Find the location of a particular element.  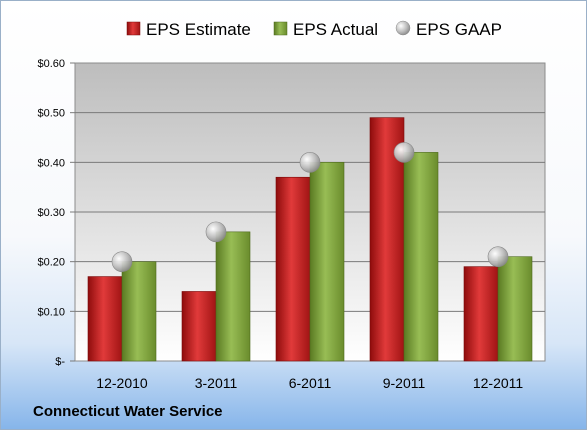

legend-label-estimate: EPS Estimate is located at coordinates (198, 29).